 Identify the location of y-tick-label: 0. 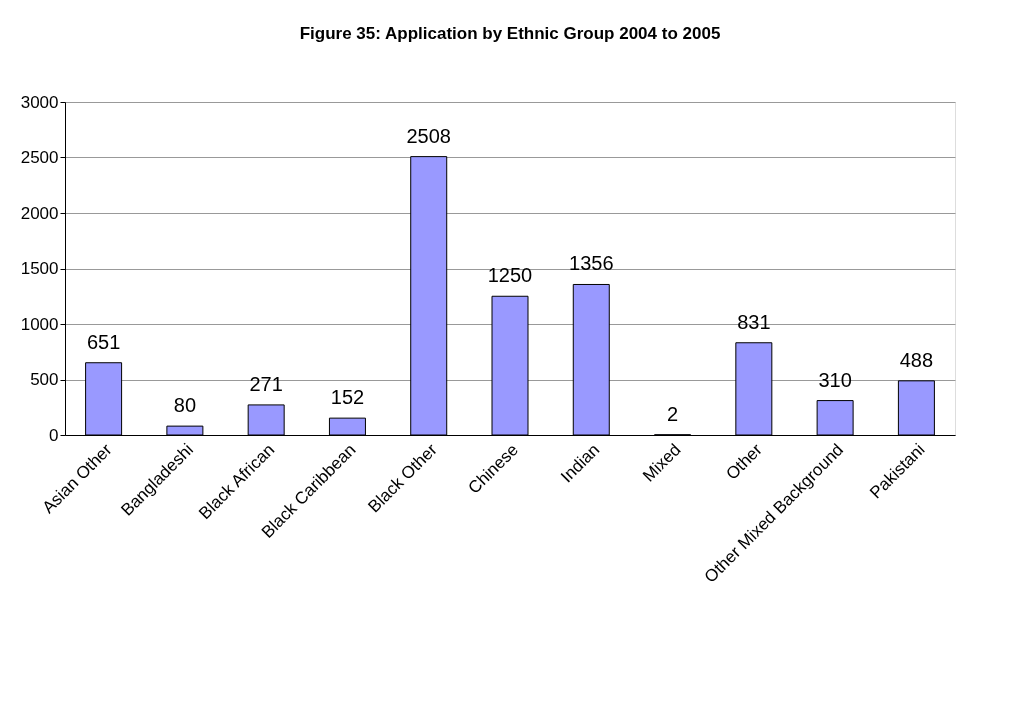
(54, 435).